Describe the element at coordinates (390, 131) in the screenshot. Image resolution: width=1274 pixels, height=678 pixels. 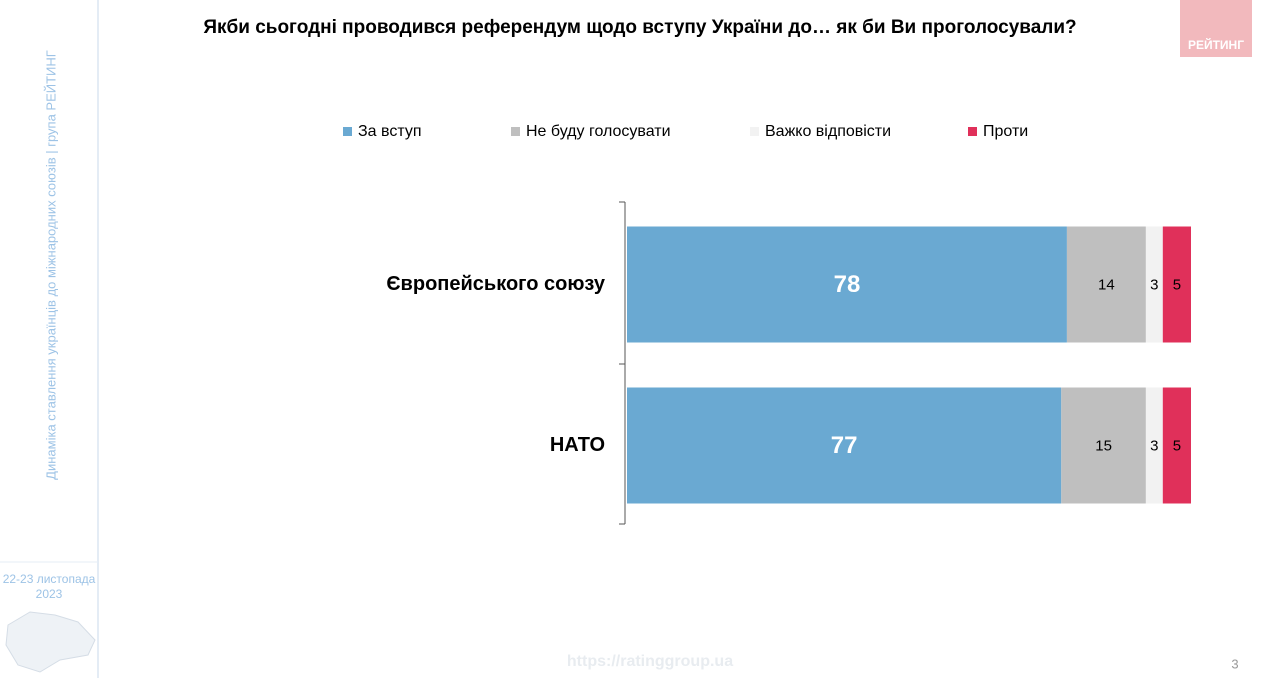
I see `legend-label: За вступ` at that location.